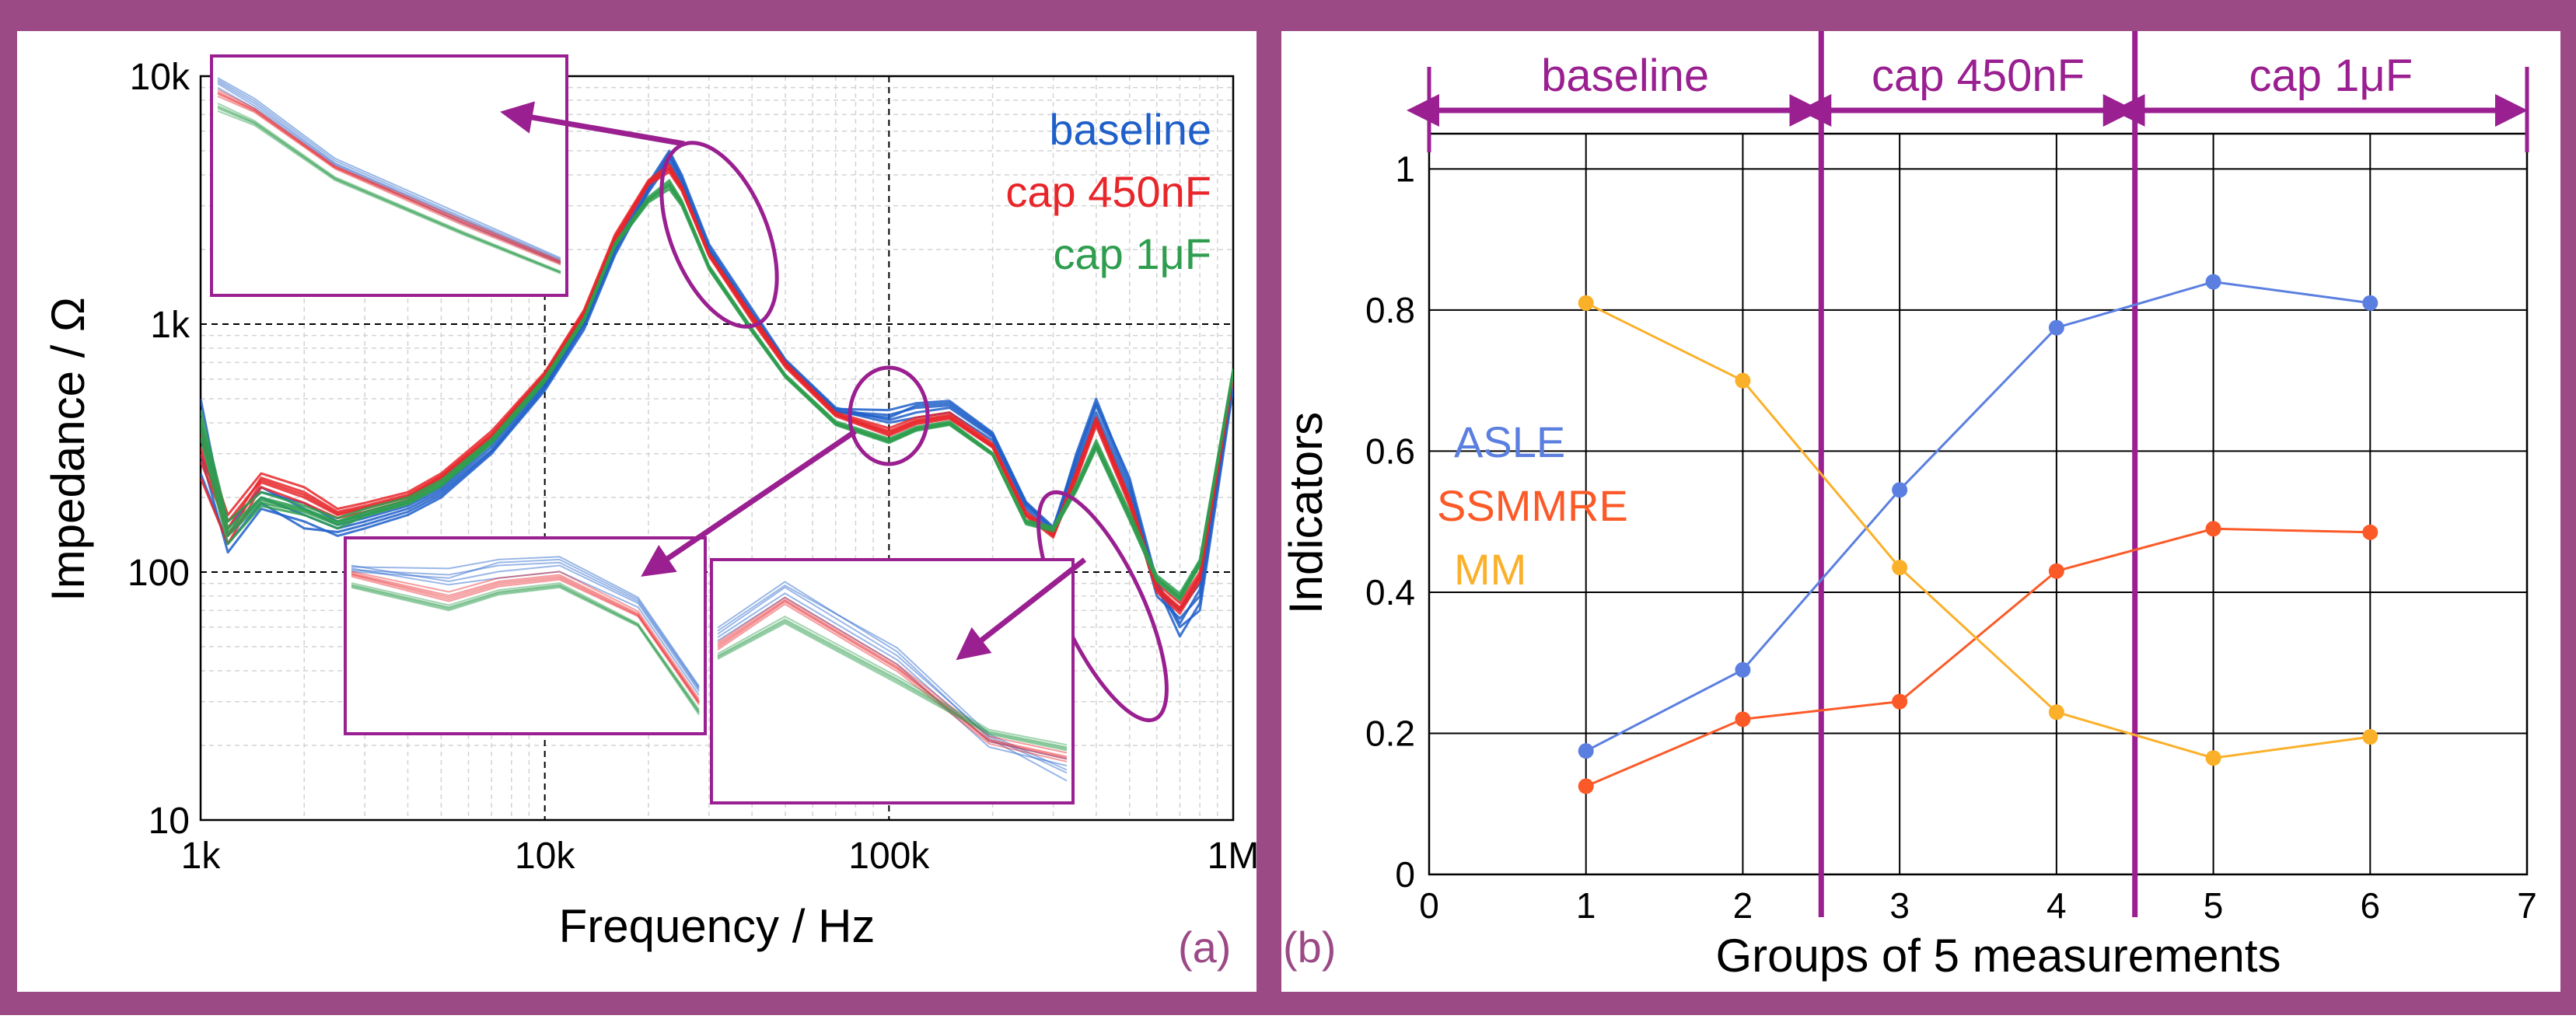  I want to click on mid-ellipse, so click(889, 416).